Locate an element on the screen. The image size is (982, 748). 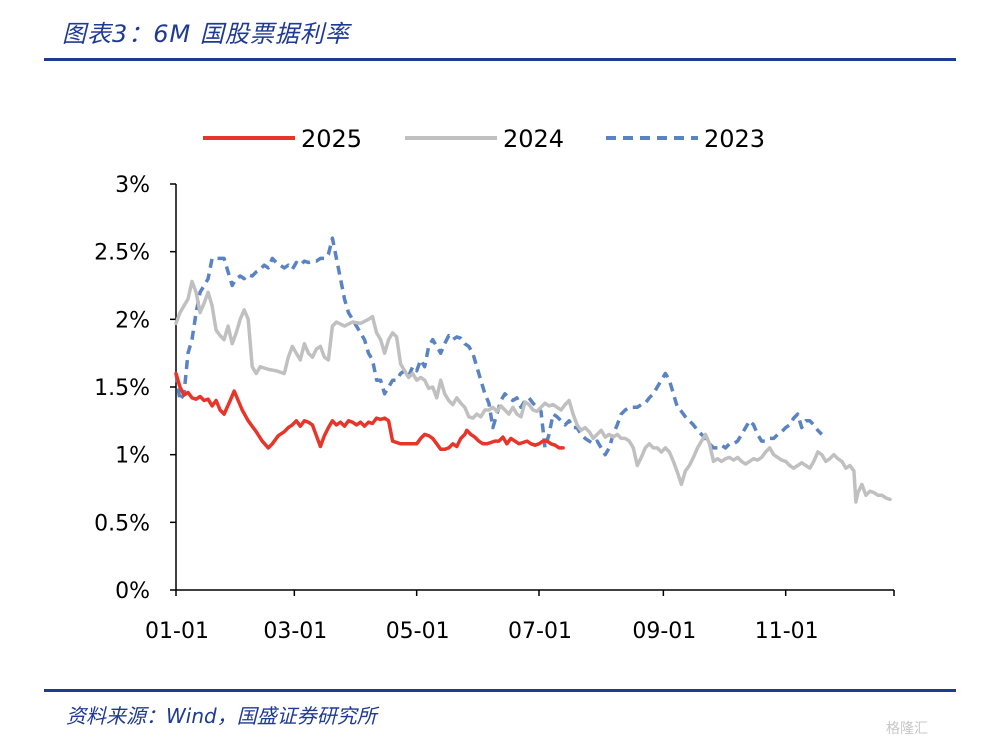
y-tick-label: 2.5% is located at coordinates (122, 253).